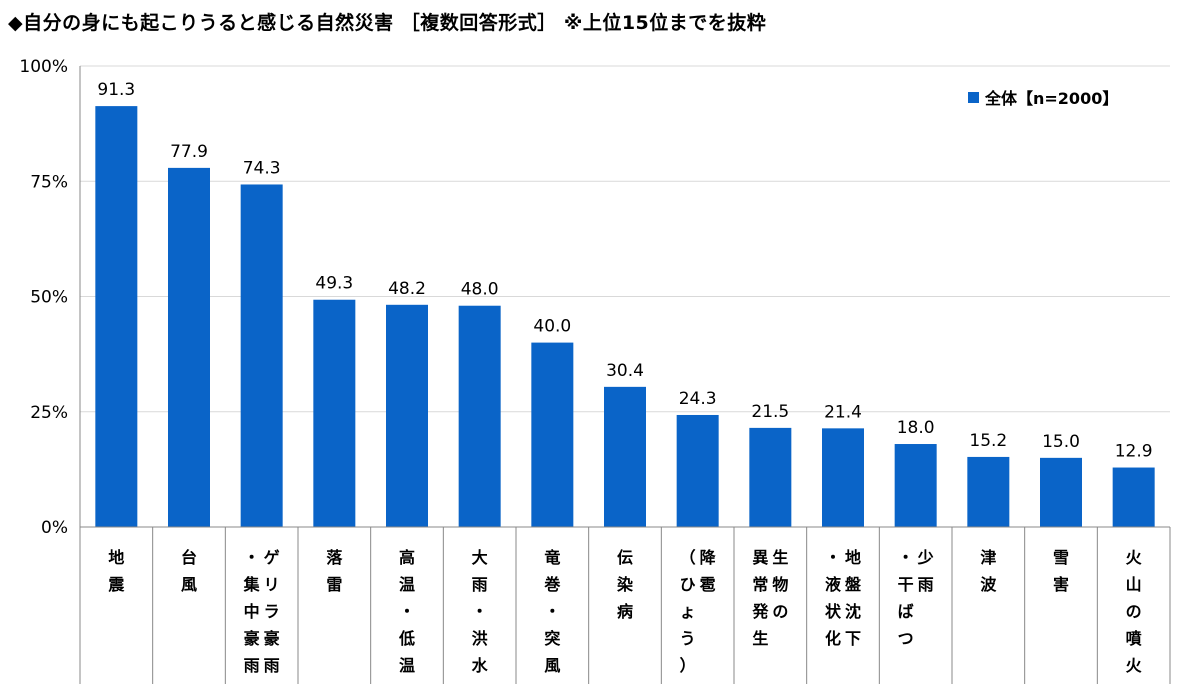 Image resolution: width=1200 pixels, height=684 pixels. I want to click on x-tick-char: 震, so click(116, 584).